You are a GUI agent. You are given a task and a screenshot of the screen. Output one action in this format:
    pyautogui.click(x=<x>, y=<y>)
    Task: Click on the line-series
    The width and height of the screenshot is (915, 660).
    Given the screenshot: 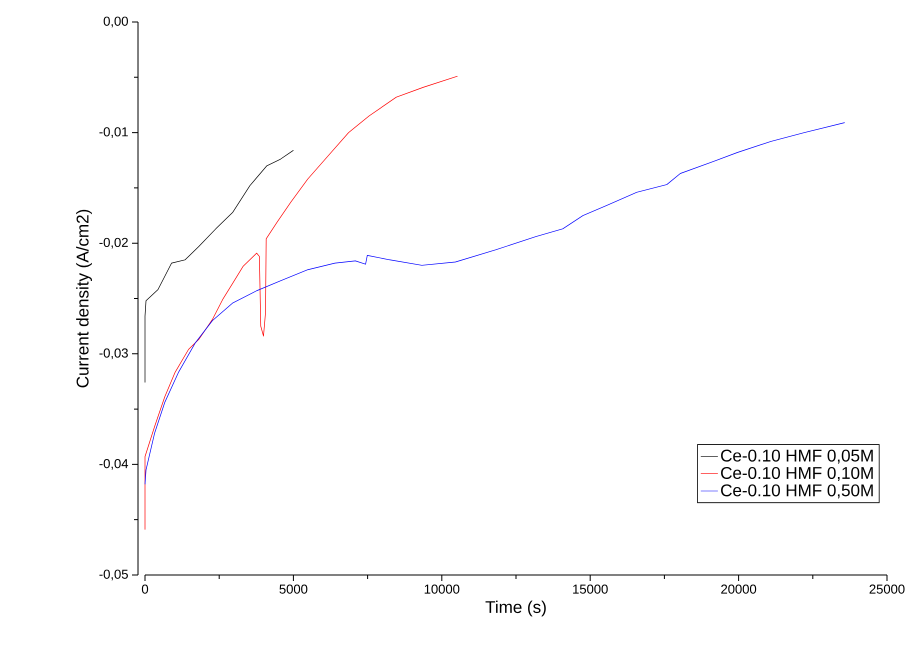 What is the action you would take?
    pyautogui.click(x=219, y=266)
    